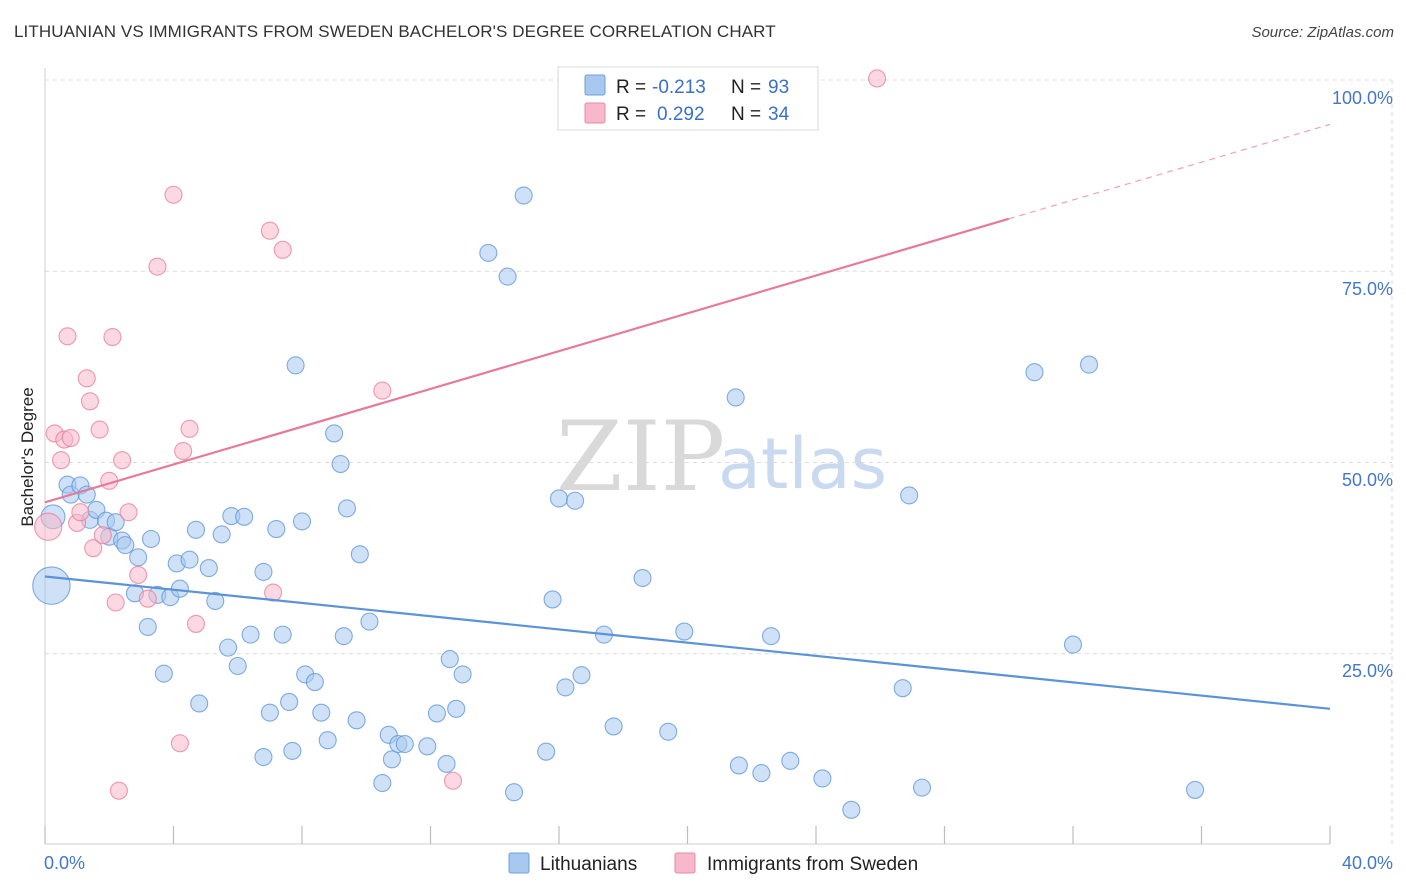 The image size is (1406, 892). I want to click on legend-n-label: N =, so click(746, 114).